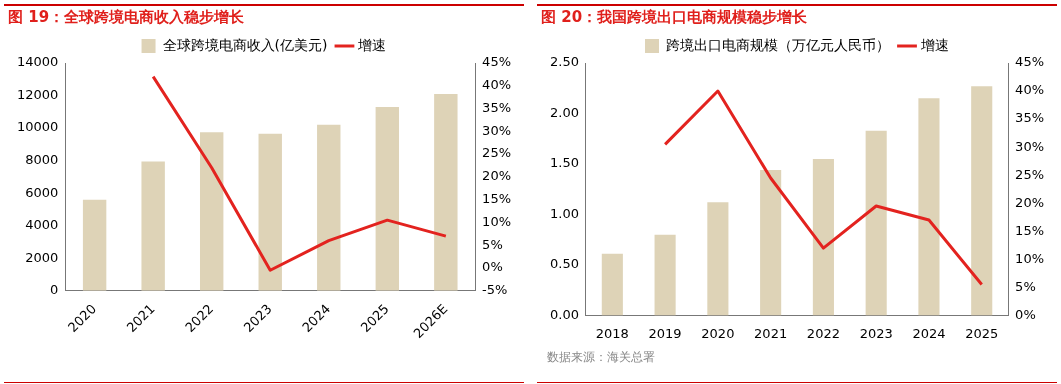 The height and width of the screenshot is (384, 1061). What do you see at coordinates (54, 290) in the screenshot?
I see `y-tick-label: 0` at bounding box center [54, 290].